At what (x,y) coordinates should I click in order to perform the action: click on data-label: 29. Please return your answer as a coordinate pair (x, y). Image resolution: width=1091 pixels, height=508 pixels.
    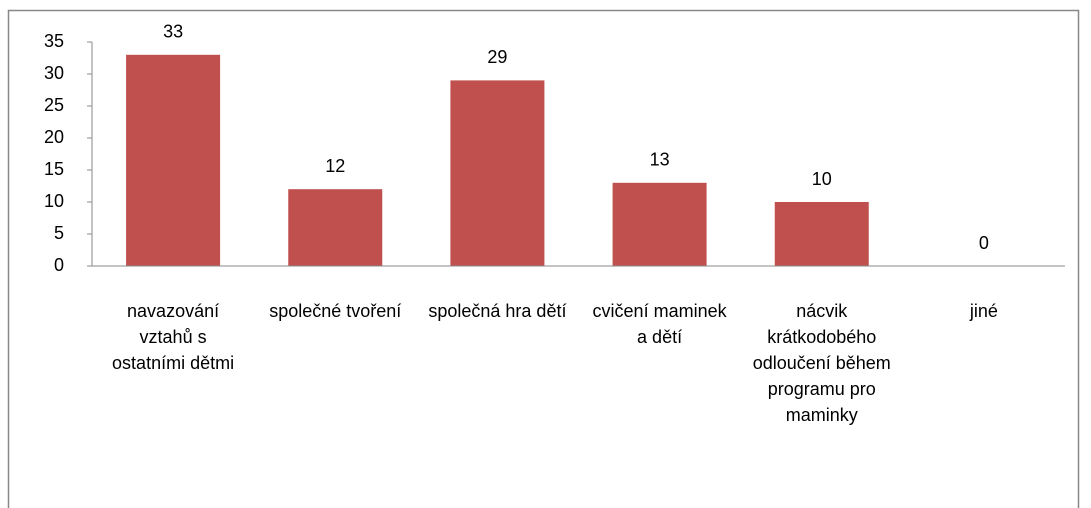
    Looking at the image, I should click on (497, 57).